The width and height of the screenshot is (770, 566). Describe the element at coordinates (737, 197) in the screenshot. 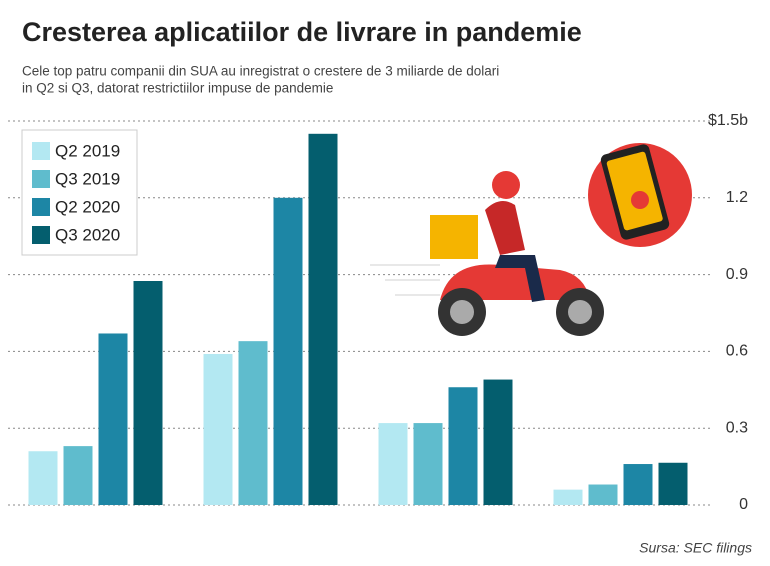

I see `y-tick-label: 1.2` at that location.